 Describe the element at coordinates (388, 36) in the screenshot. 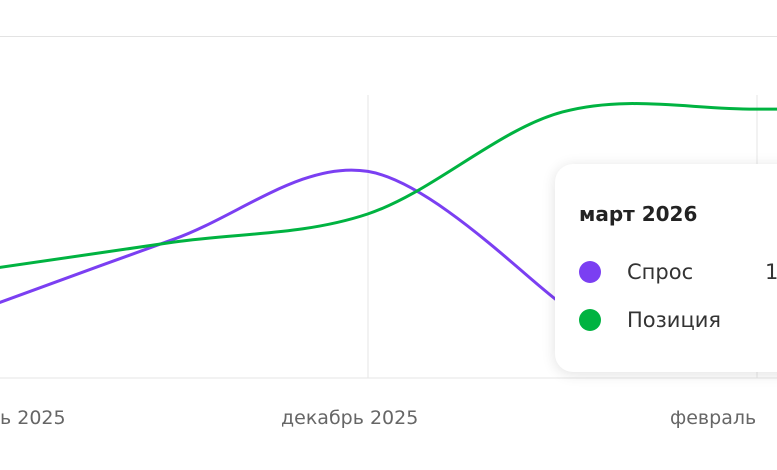

I see `top-divider` at that location.